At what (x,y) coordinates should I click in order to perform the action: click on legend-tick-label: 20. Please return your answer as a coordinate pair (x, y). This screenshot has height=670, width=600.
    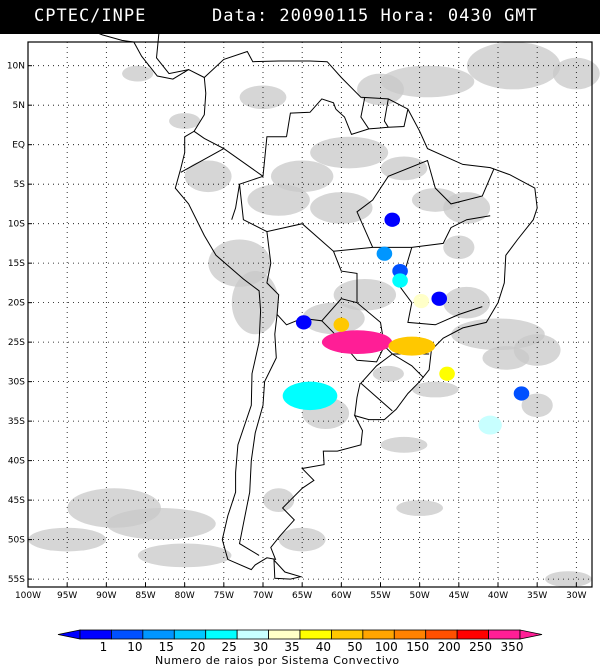
    Looking at the image, I should click on (197, 647).